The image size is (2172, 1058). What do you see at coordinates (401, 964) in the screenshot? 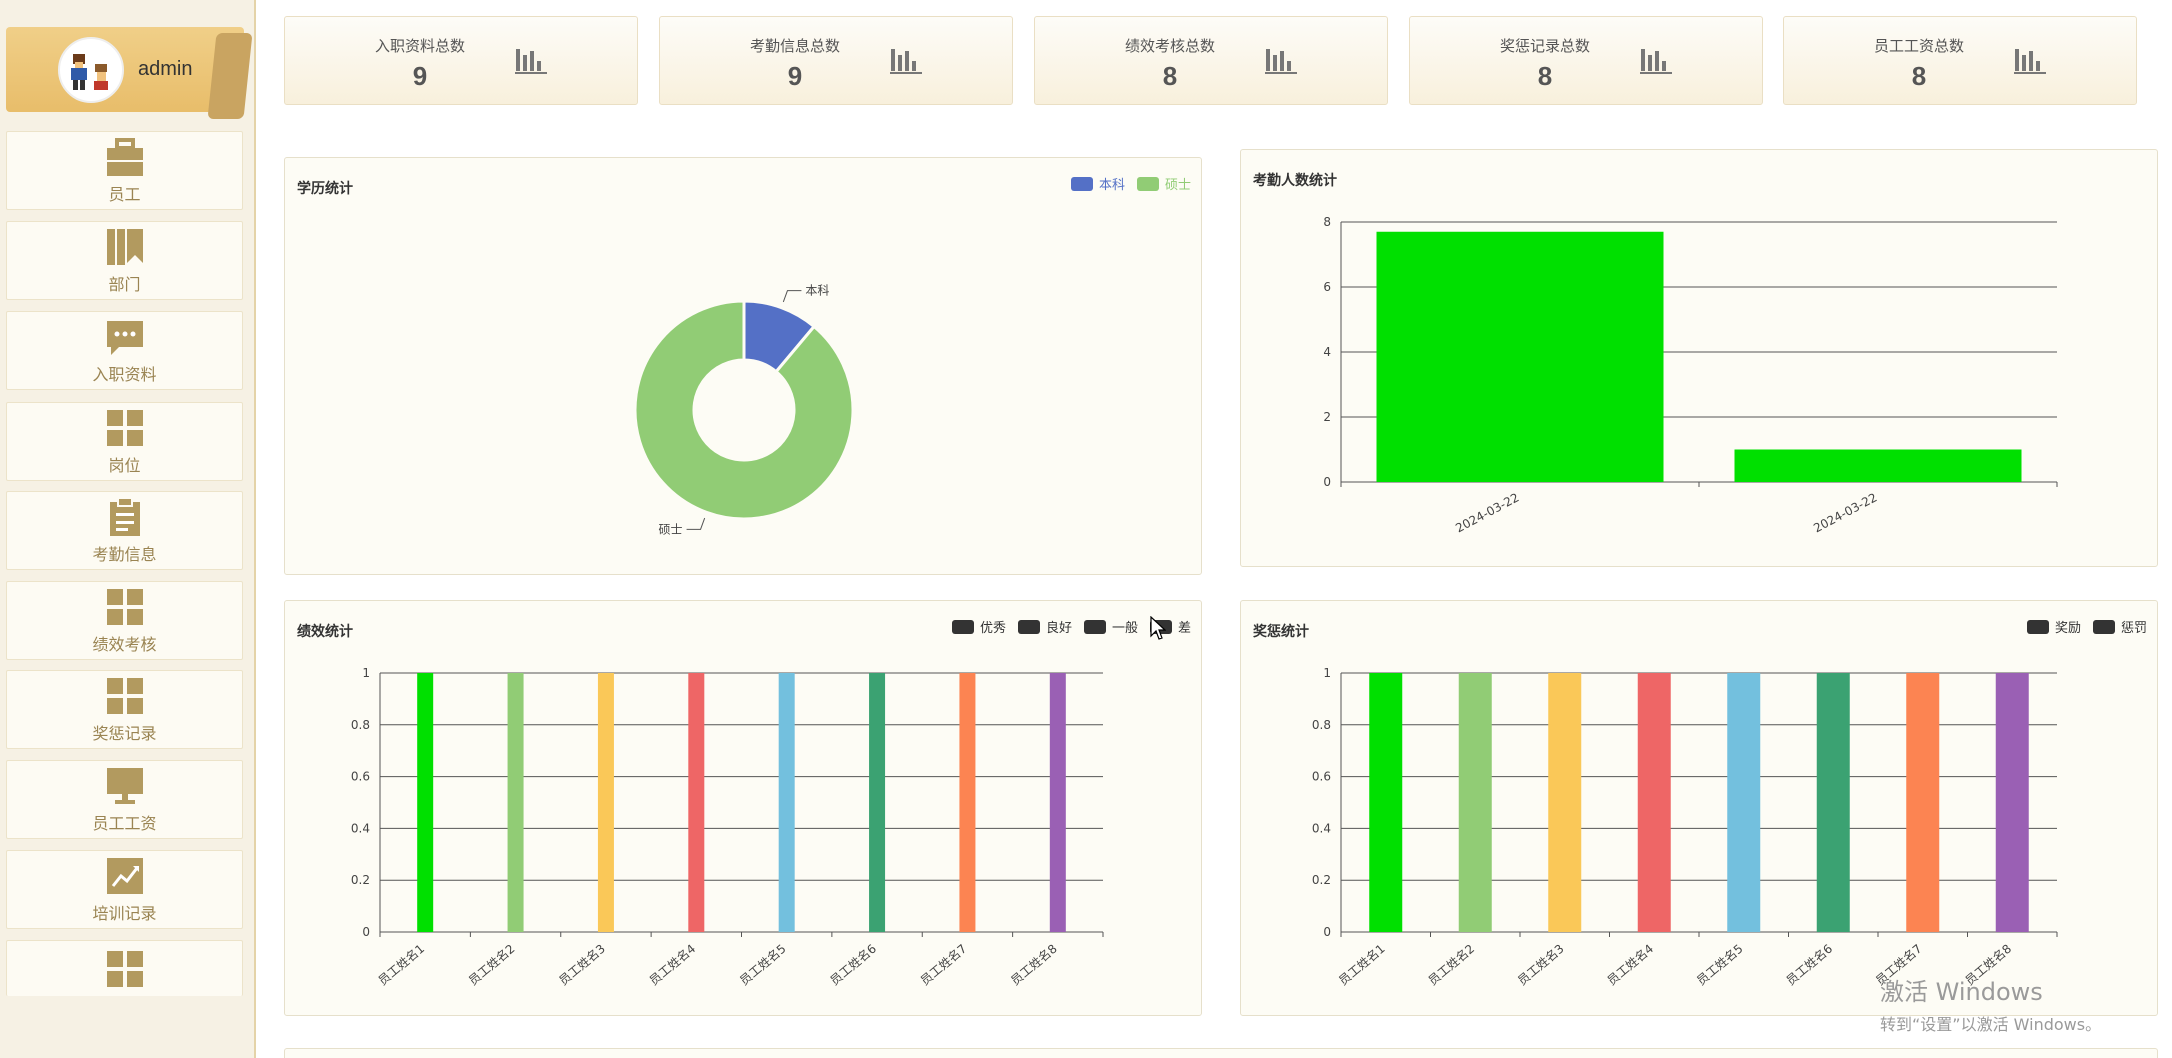
I see `x-tick-label: 员工姓名1` at bounding box center [401, 964].